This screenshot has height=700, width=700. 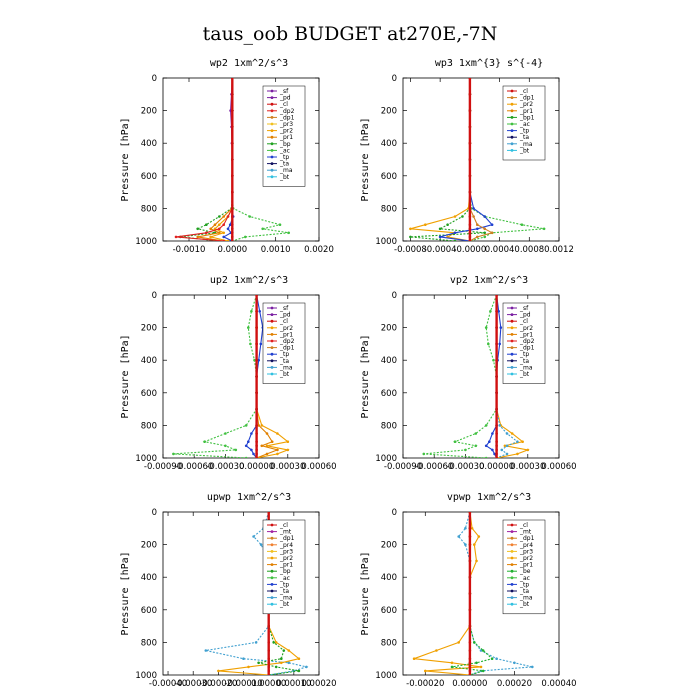 I want to click on legend-label: _pd, so click(x=525, y=315).